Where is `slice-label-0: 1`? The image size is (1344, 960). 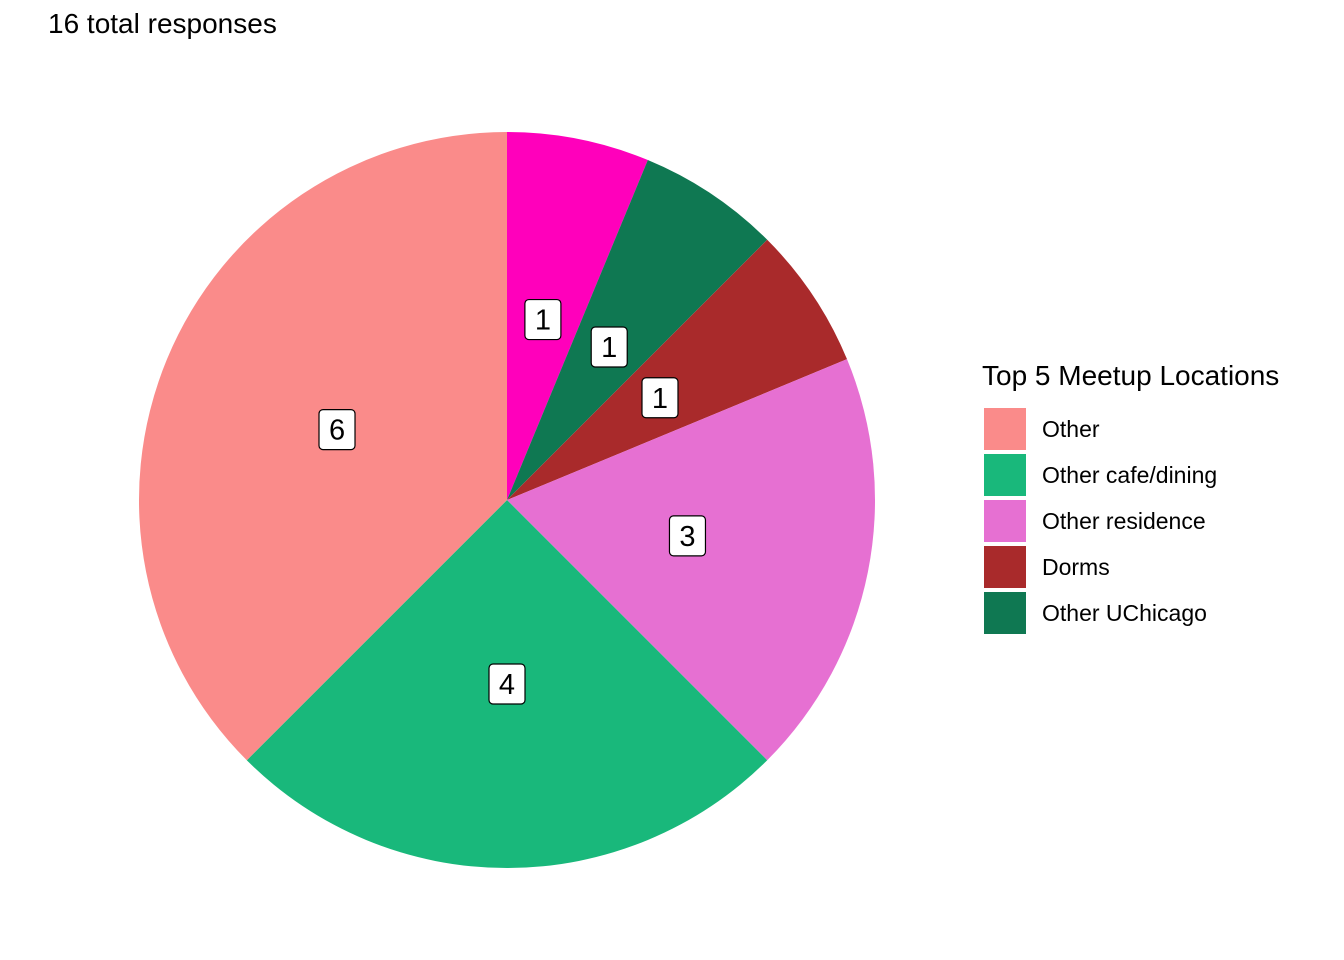 slice-label-0: 1 is located at coordinates (543, 319).